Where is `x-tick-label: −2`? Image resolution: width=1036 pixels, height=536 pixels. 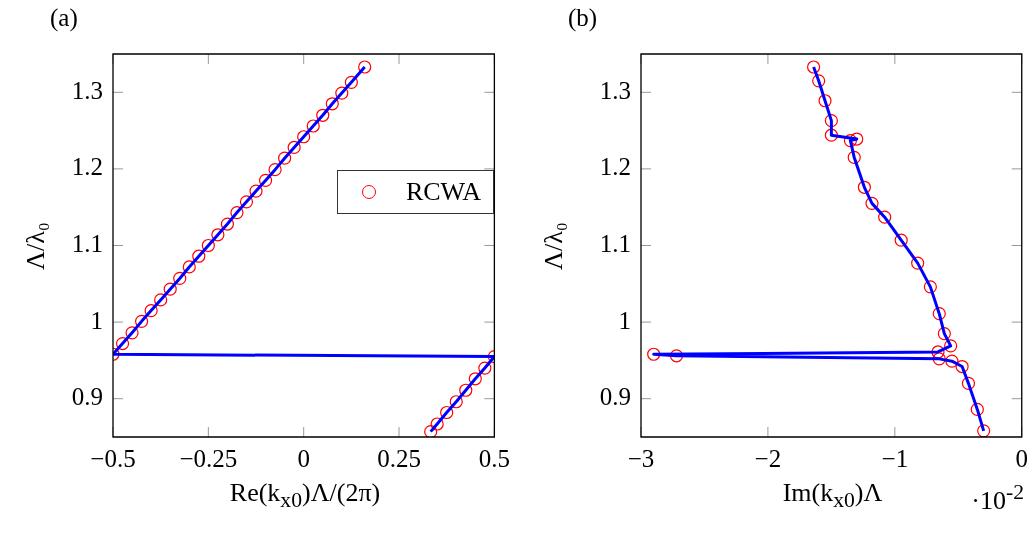
x-tick-label: −2 is located at coordinates (768, 458).